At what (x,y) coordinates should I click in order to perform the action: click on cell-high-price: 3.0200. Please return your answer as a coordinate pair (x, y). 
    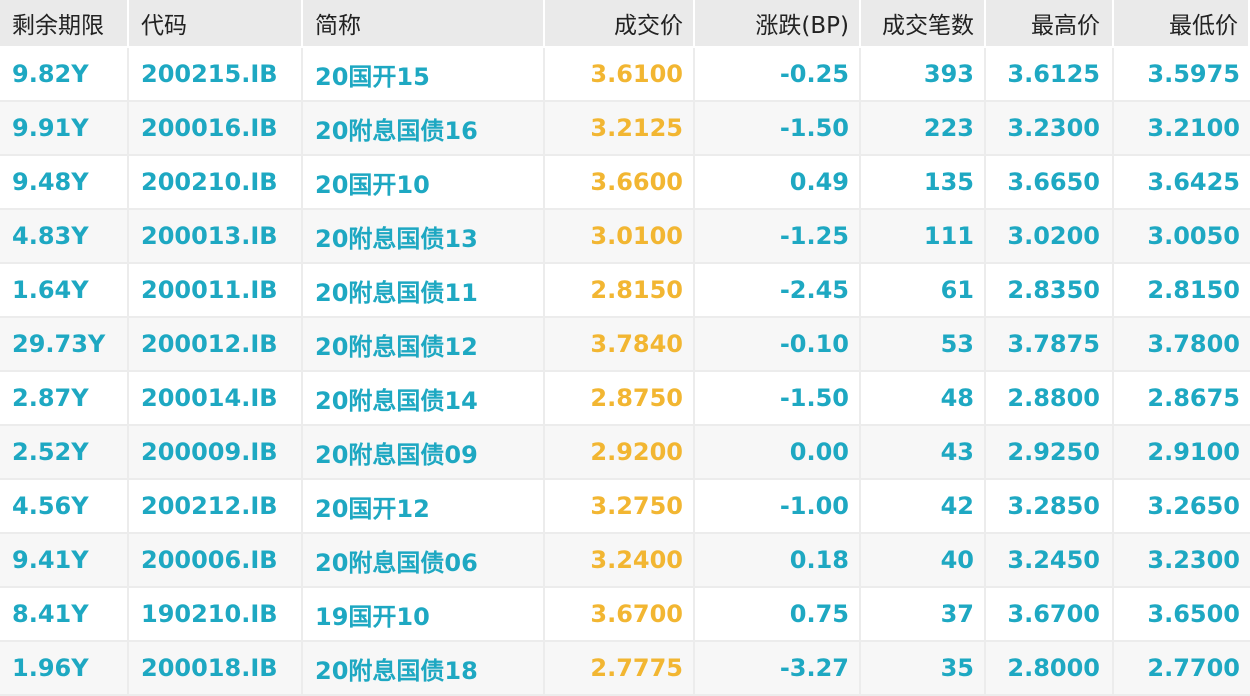
    Looking at the image, I should click on (1050, 236).